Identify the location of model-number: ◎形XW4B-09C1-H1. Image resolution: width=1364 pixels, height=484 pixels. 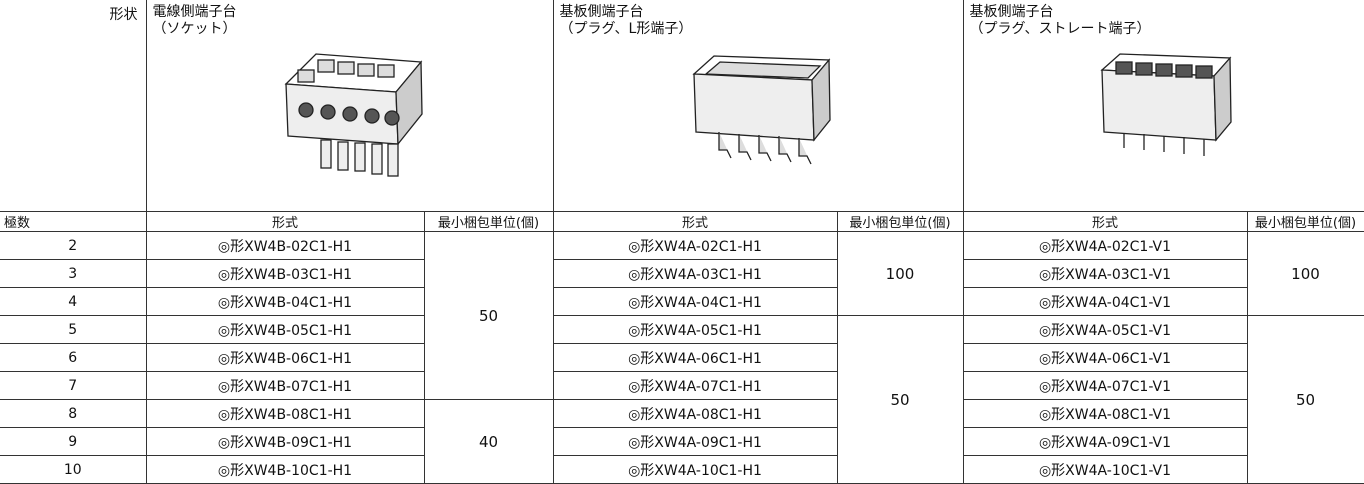
(285, 441).